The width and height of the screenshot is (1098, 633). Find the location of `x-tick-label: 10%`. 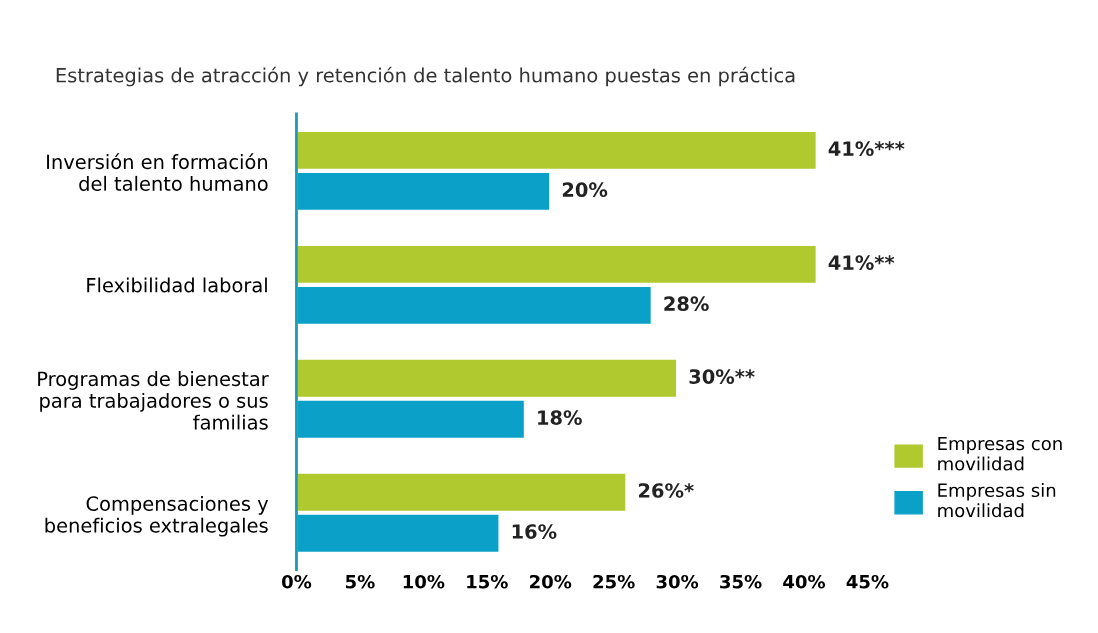

x-tick-label: 10% is located at coordinates (424, 581).